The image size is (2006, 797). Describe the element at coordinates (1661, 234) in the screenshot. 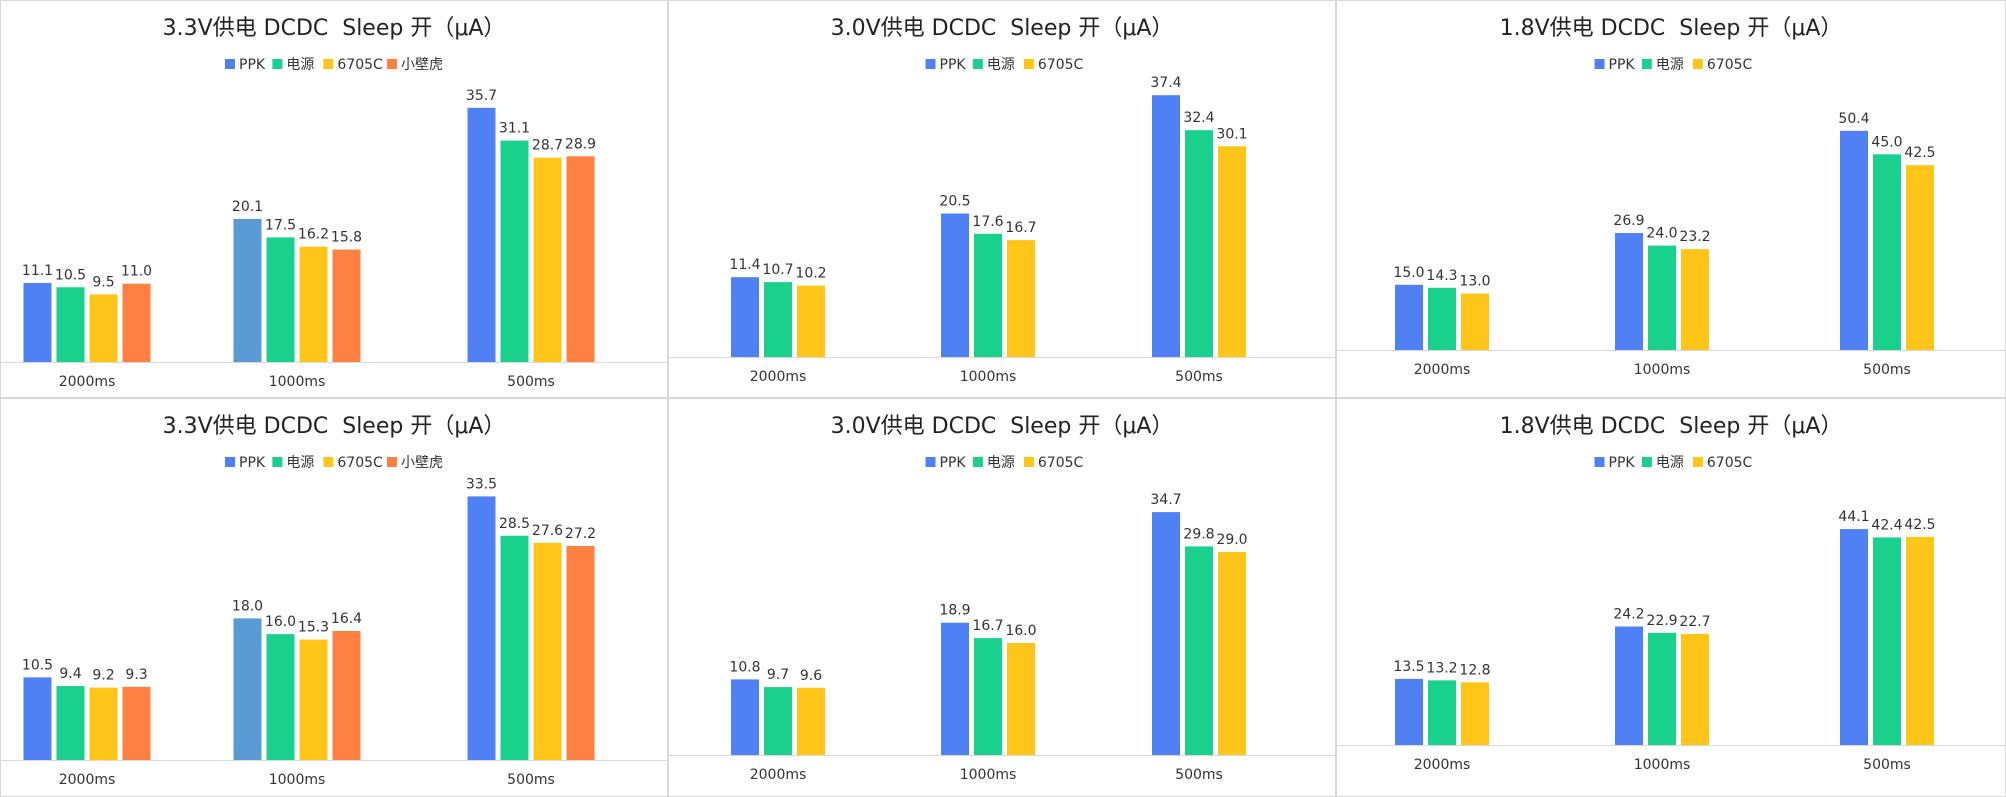

I see `data-label: 24.0` at that location.